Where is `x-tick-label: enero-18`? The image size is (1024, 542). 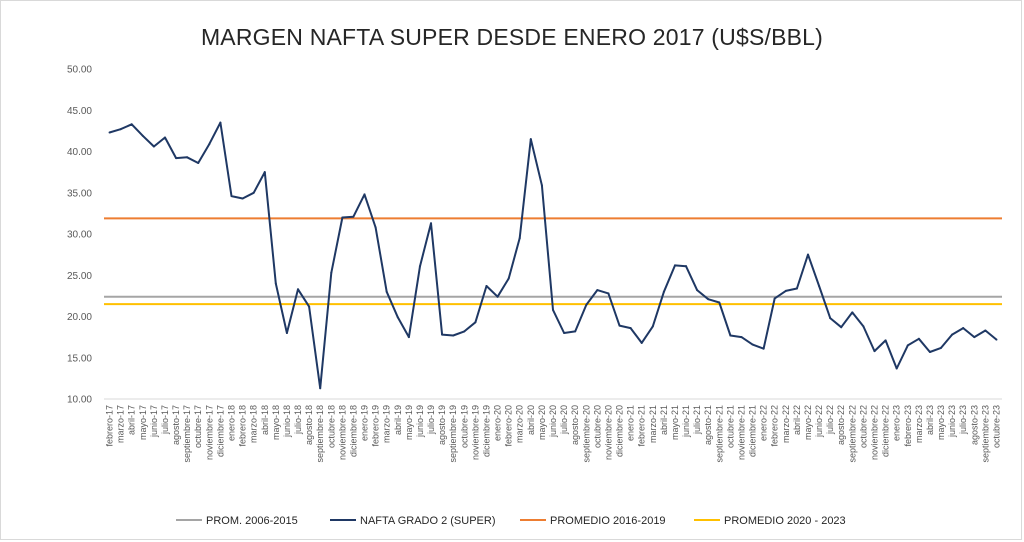 x-tick-label: enero-18 is located at coordinates (231, 423).